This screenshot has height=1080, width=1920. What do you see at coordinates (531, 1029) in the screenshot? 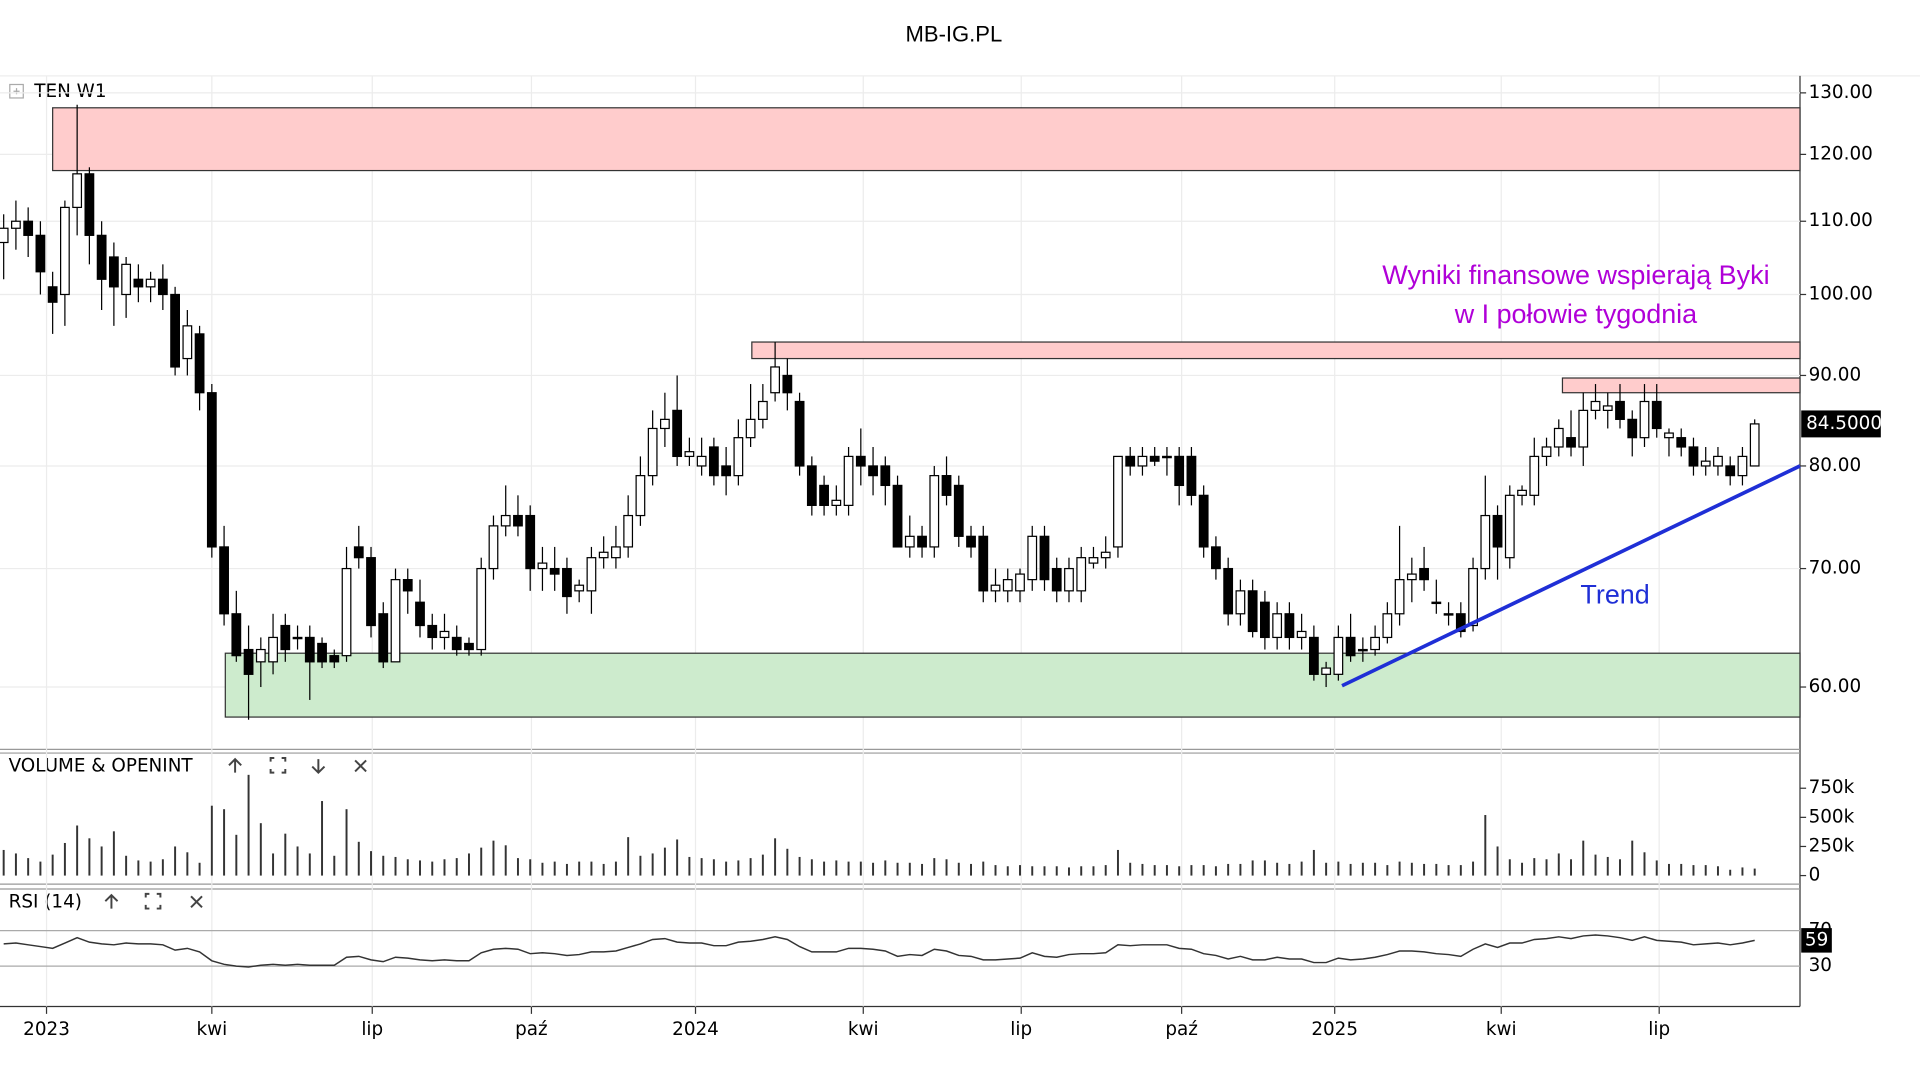
I see `x-tick-label: paź` at bounding box center [531, 1029].